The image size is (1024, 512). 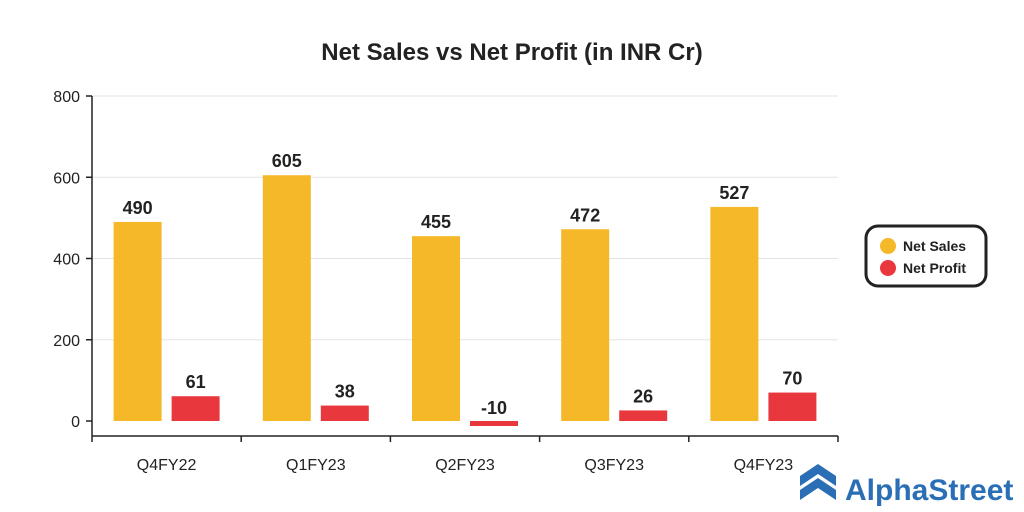 I want to click on alphastreet-logo-icon, so click(x=818, y=482).